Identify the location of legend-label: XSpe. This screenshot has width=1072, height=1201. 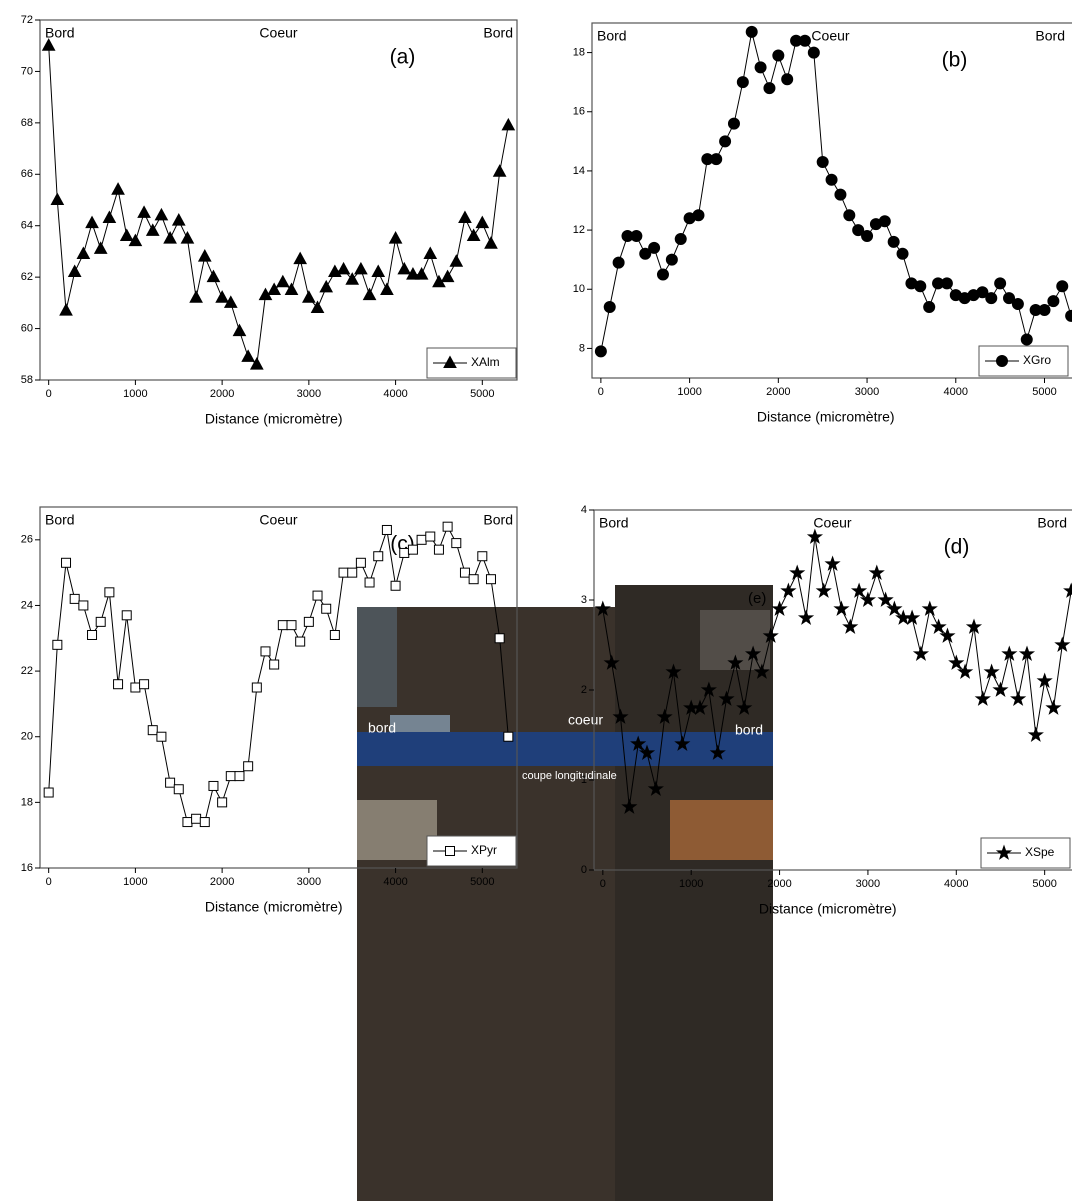
(1040, 852).